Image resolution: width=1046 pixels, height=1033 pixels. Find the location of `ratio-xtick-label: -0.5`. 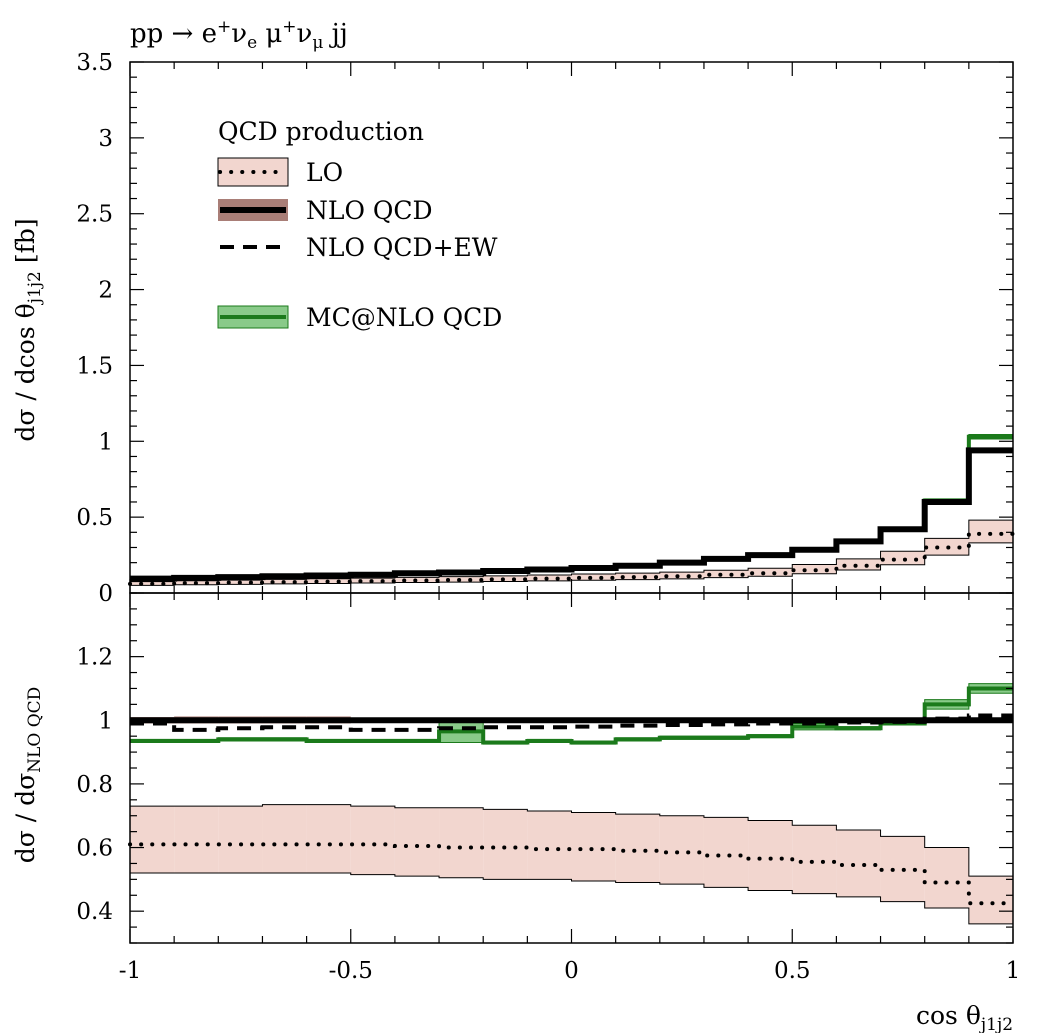

ratio-xtick-label: -0.5 is located at coordinates (351, 971).